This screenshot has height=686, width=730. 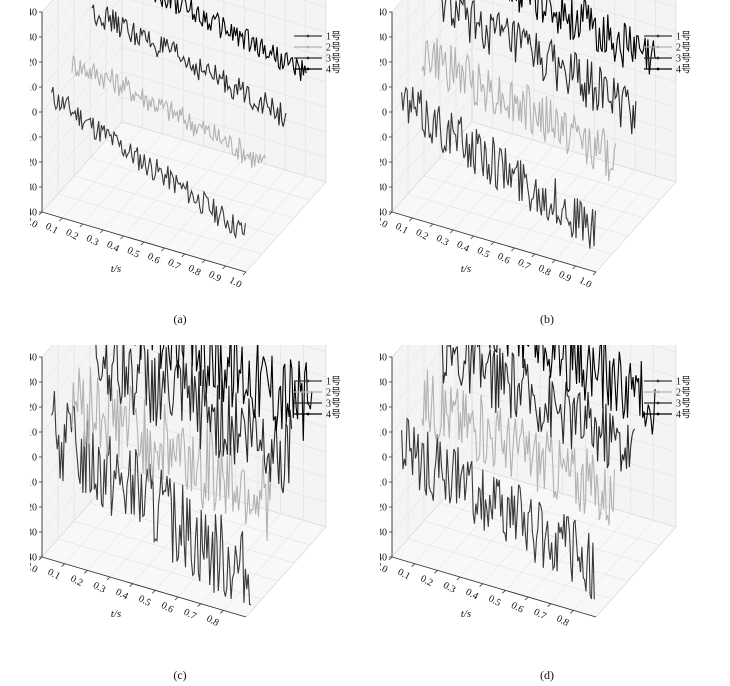 What do you see at coordinates (384, 568) in the screenshot?
I see `x-tick-label: 0.0` at bounding box center [384, 568].